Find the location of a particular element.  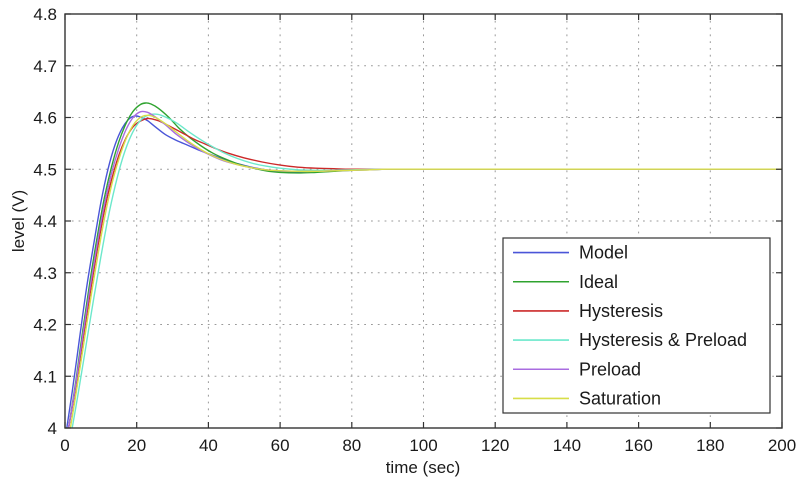

y-tick-label: 4.7 is located at coordinates (45, 66).